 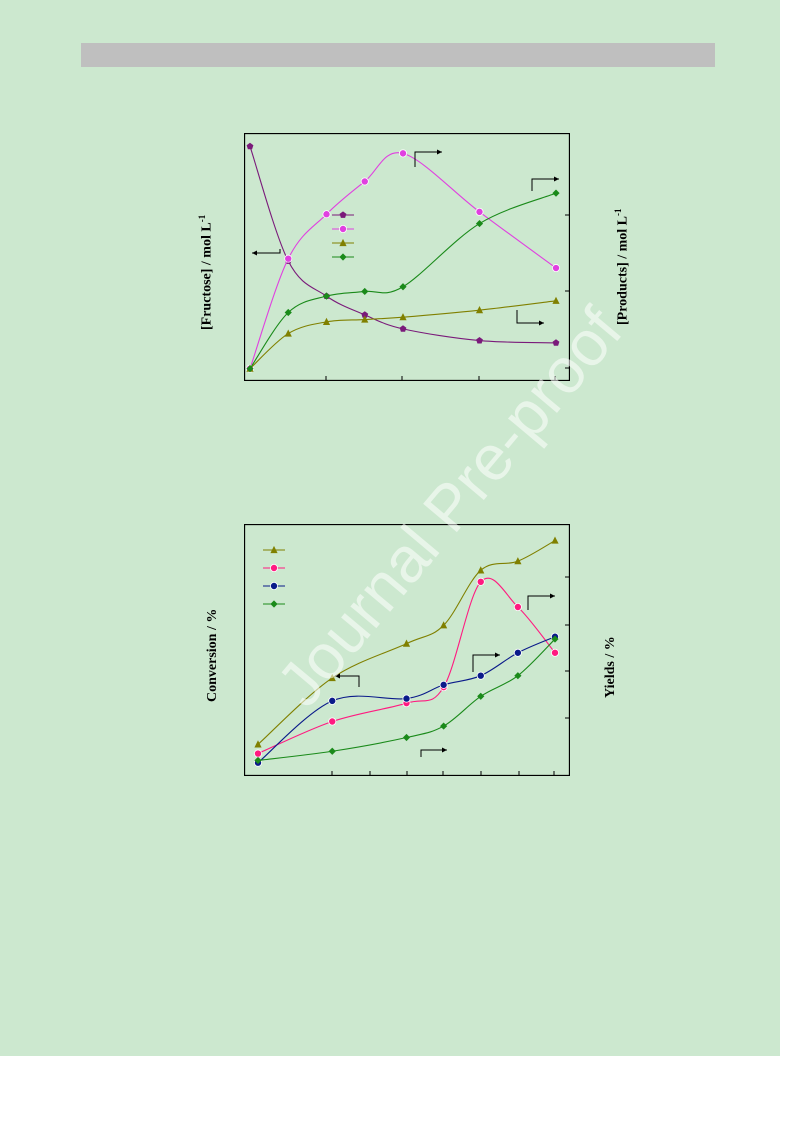 What do you see at coordinates (212, 655) in the screenshot?
I see `conversion-axis-label: Conversion / %` at bounding box center [212, 655].